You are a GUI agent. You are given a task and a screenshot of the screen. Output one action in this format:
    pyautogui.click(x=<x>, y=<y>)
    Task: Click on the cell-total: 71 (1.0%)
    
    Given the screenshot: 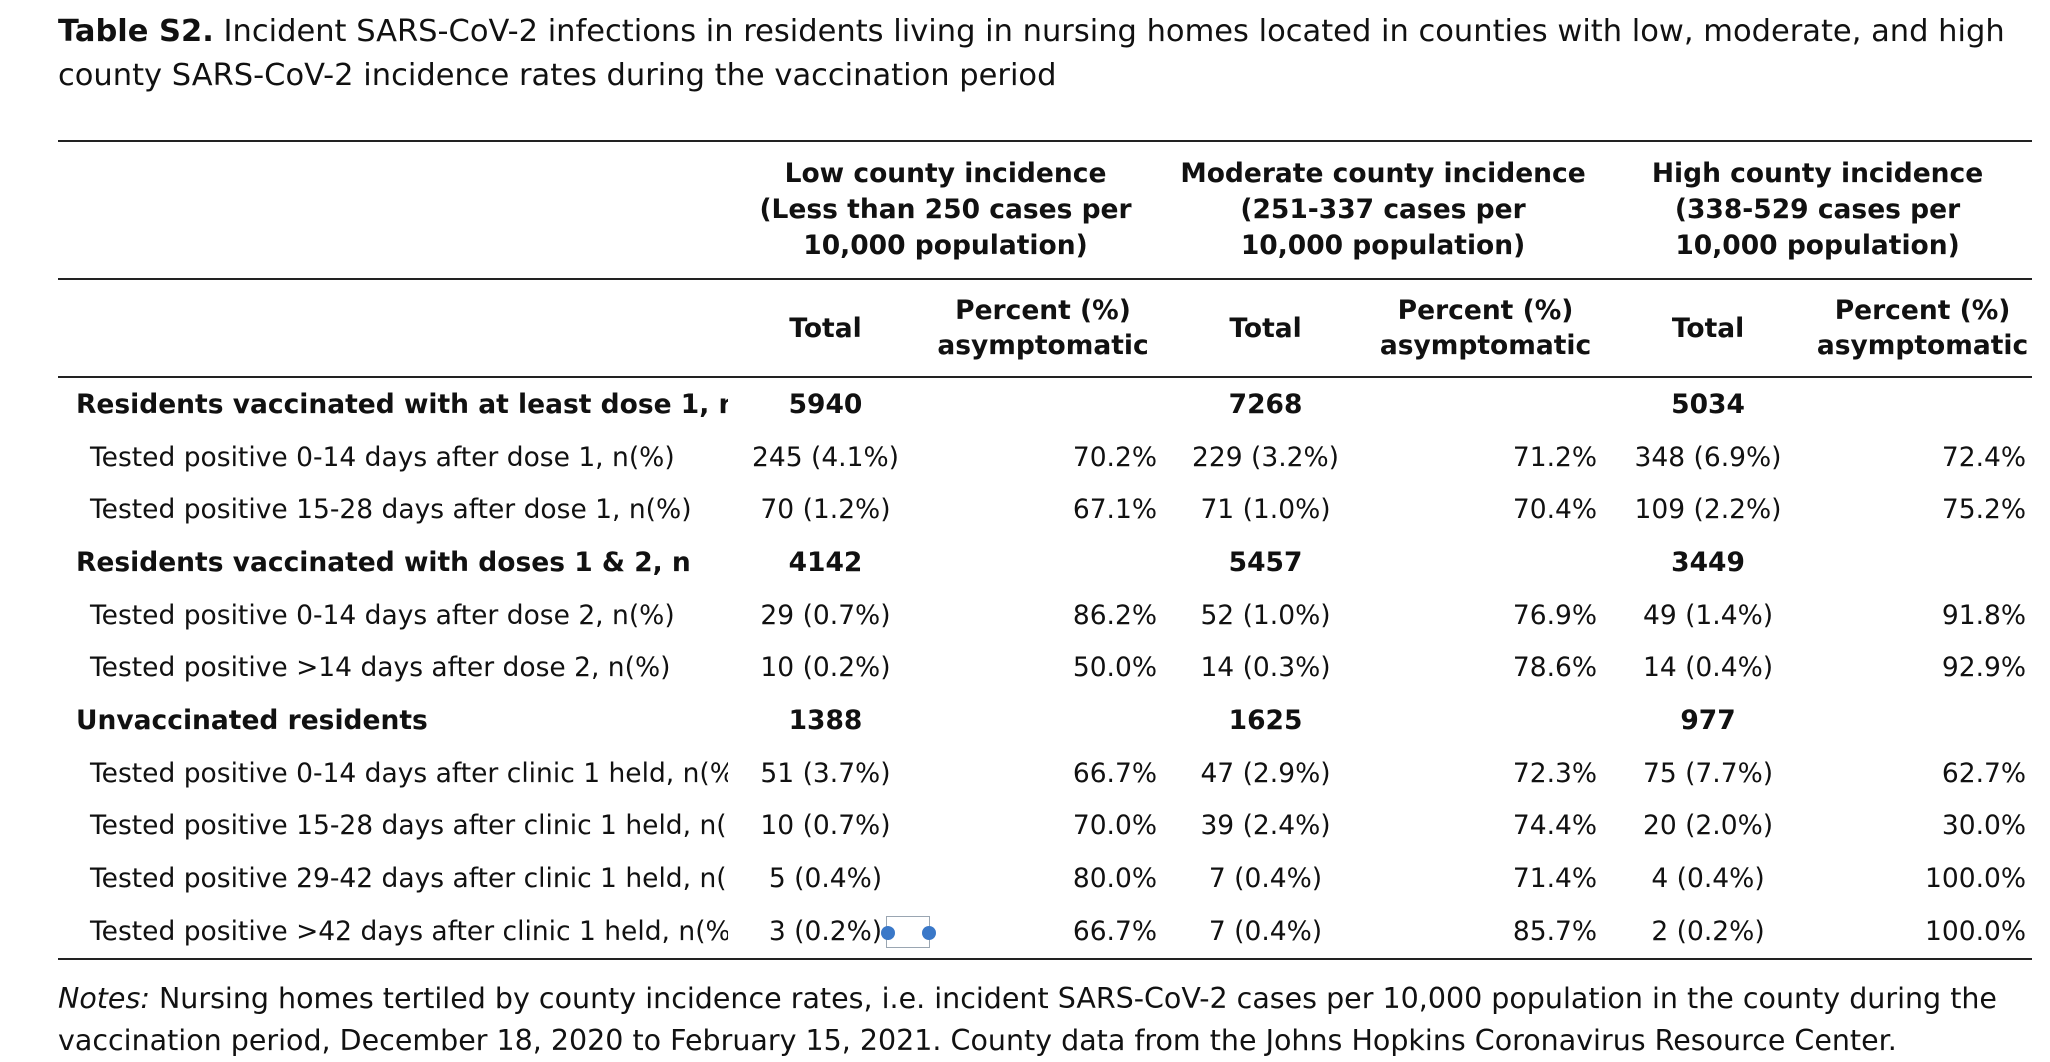 What is the action you would take?
    pyautogui.click(x=1265, y=510)
    